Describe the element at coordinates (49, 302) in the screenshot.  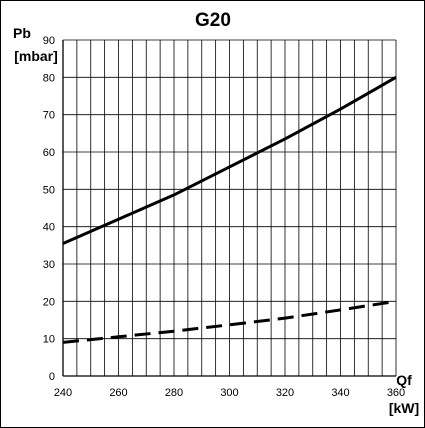
I see `y-tick-label: 20` at that location.